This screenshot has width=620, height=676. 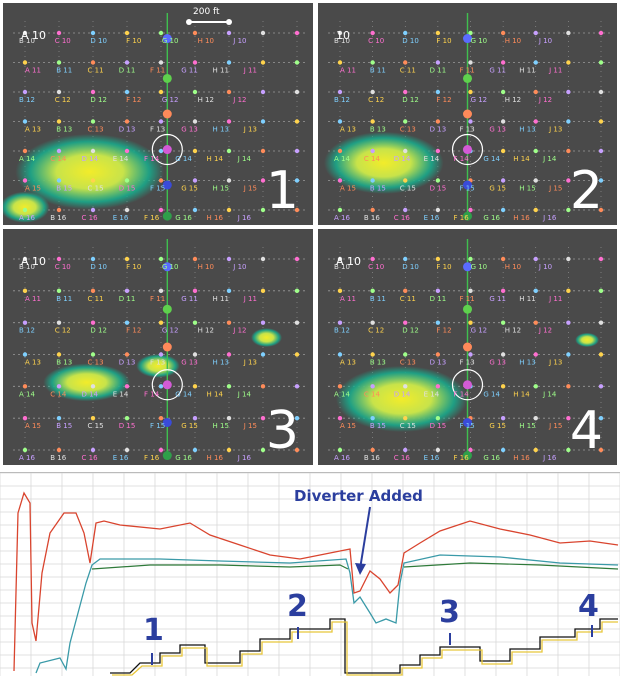 What do you see at coordinates (365, 538) in the screenshot?
I see `diverter-arrow` at bounding box center [365, 538].